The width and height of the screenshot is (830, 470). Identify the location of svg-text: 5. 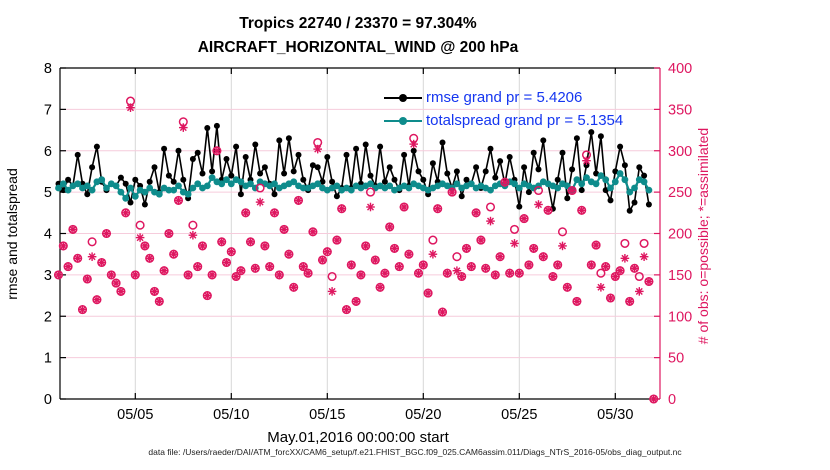
(48, 193).